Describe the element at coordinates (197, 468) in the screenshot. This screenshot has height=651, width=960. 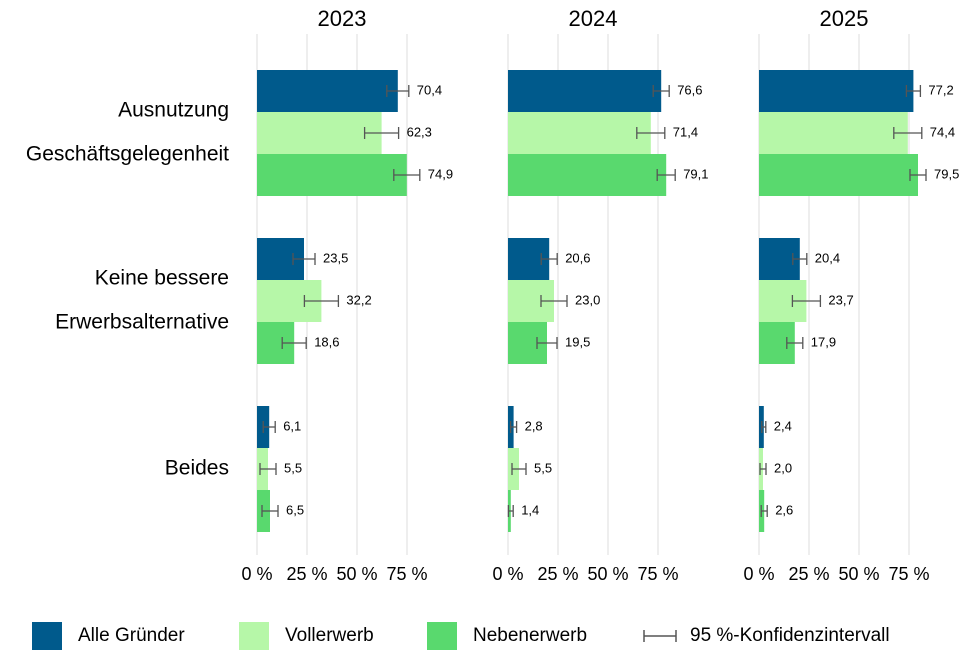
I see `category-label: Beides` at that location.